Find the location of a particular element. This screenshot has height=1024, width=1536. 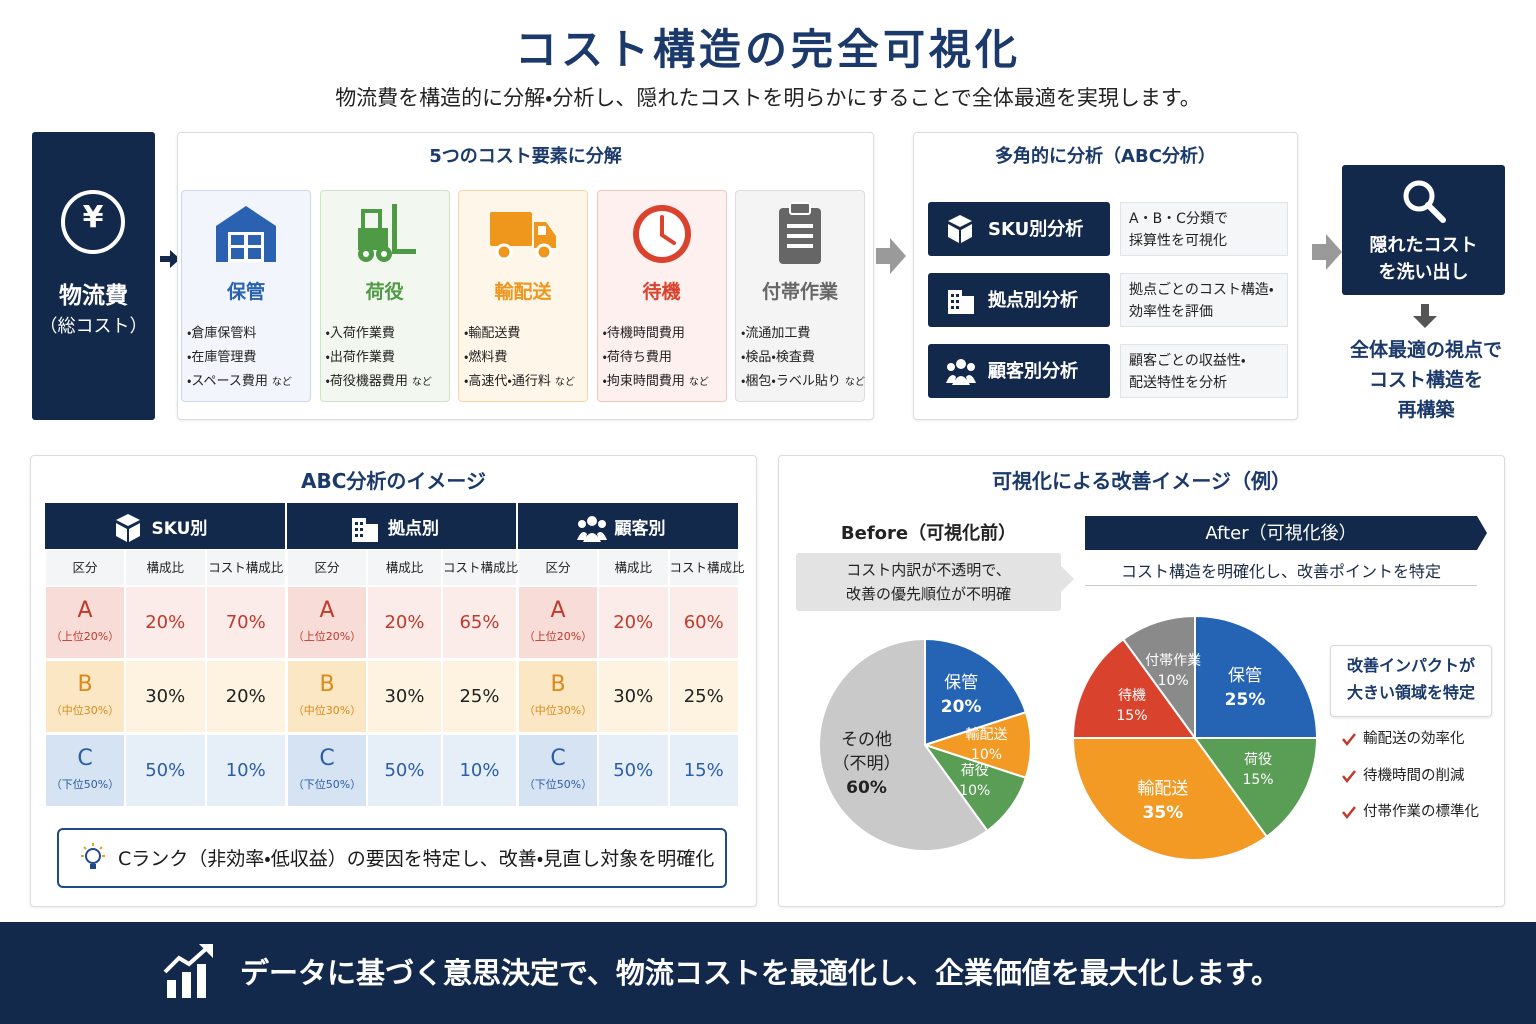

analysis-label: 拠点別分析 is located at coordinates (1033, 300).